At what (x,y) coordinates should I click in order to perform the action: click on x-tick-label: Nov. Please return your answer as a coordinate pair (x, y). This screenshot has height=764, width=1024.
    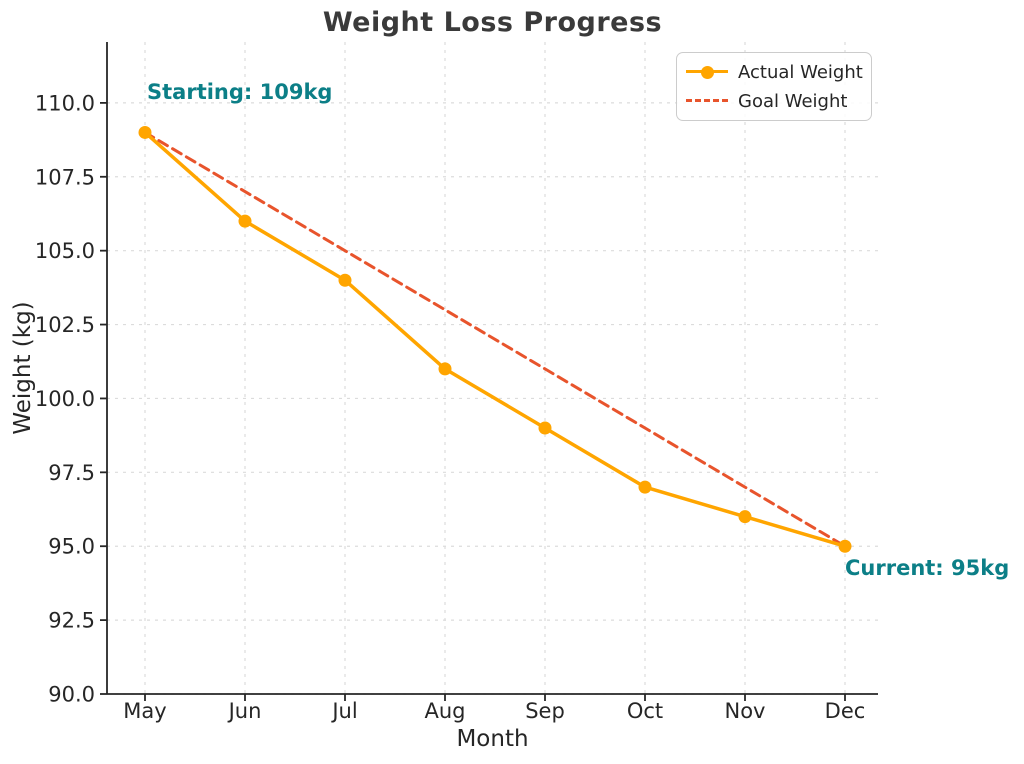
    Looking at the image, I should click on (745, 711).